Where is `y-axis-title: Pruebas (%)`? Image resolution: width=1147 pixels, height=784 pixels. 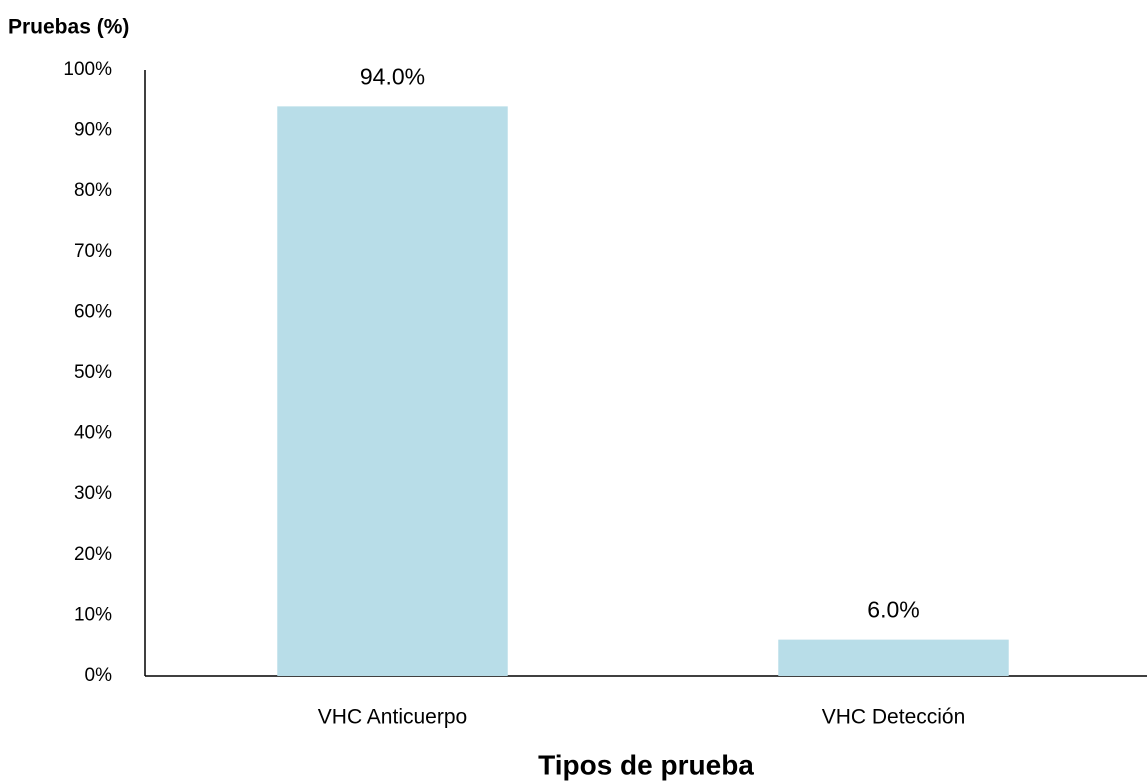
y-axis-title: Pruebas (%) is located at coordinates (68, 27).